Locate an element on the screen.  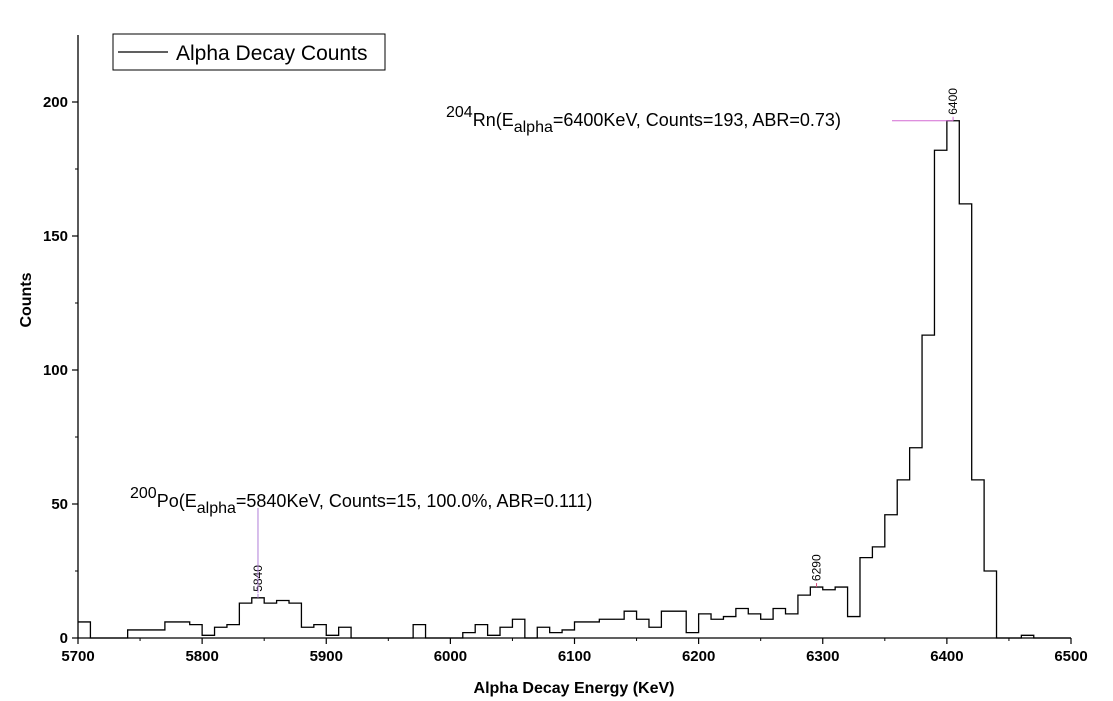
x-tick-label: 6500 is located at coordinates (1070, 656).